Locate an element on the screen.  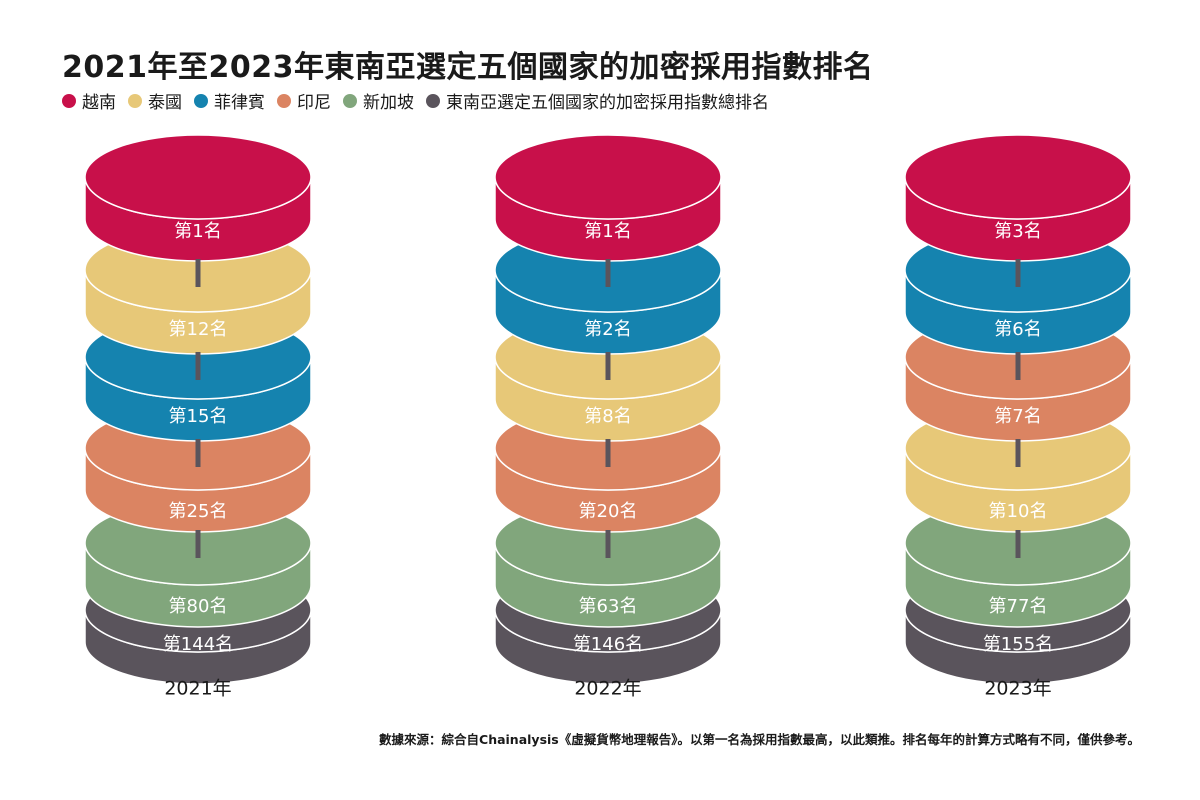
legend-label: 越南 is located at coordinates (99, 103).